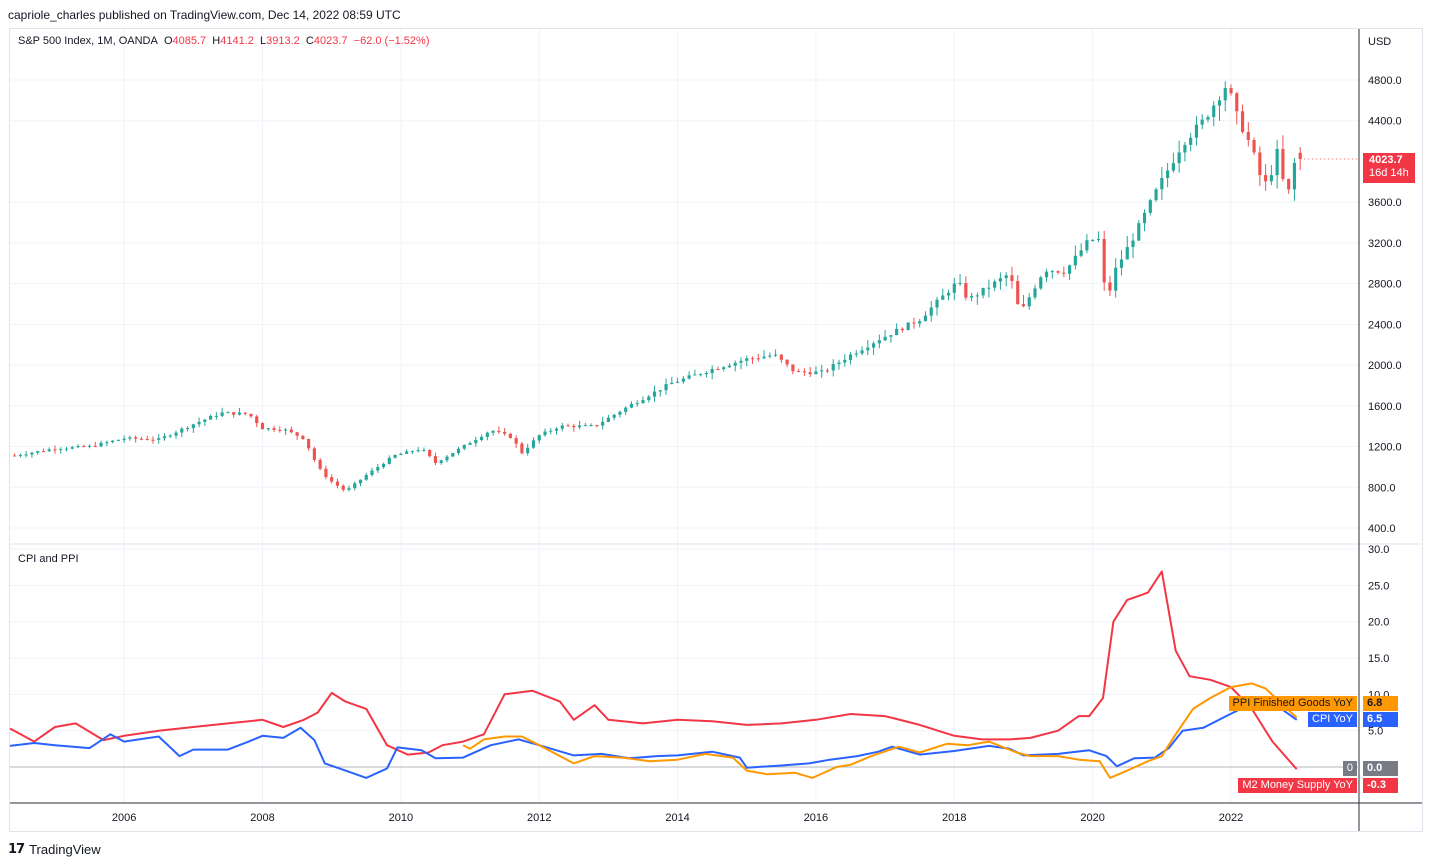 This screenshot has height=867, width=1433. I want to click on tradingview-brand: 17 TradingView, so click(54, 849).